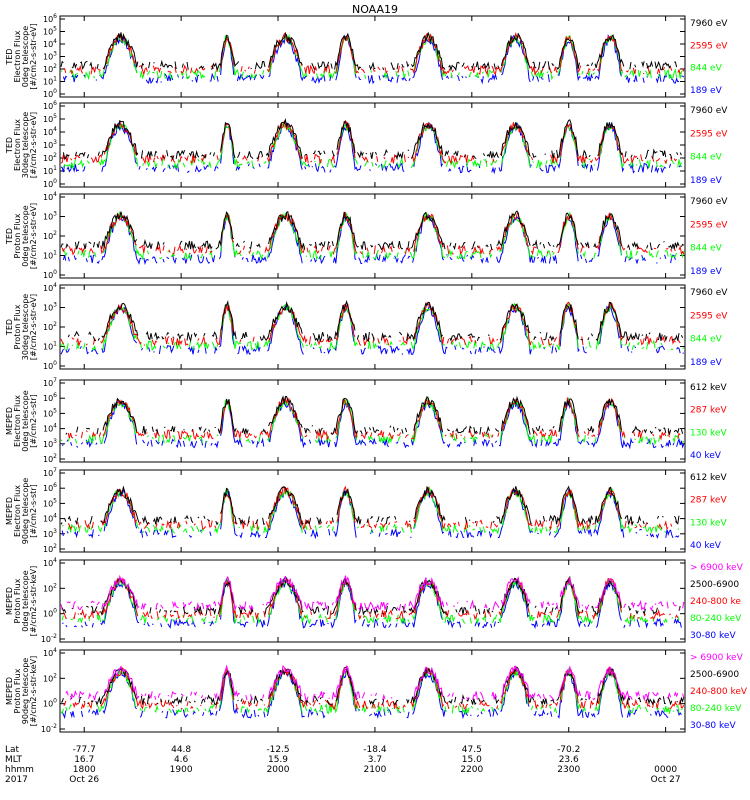 The image size is (750, 800). What do you see at coordinates (706, 340) in the screenshot?
I see `legend-entry: 844 eV` at bounding box center [706, 340].